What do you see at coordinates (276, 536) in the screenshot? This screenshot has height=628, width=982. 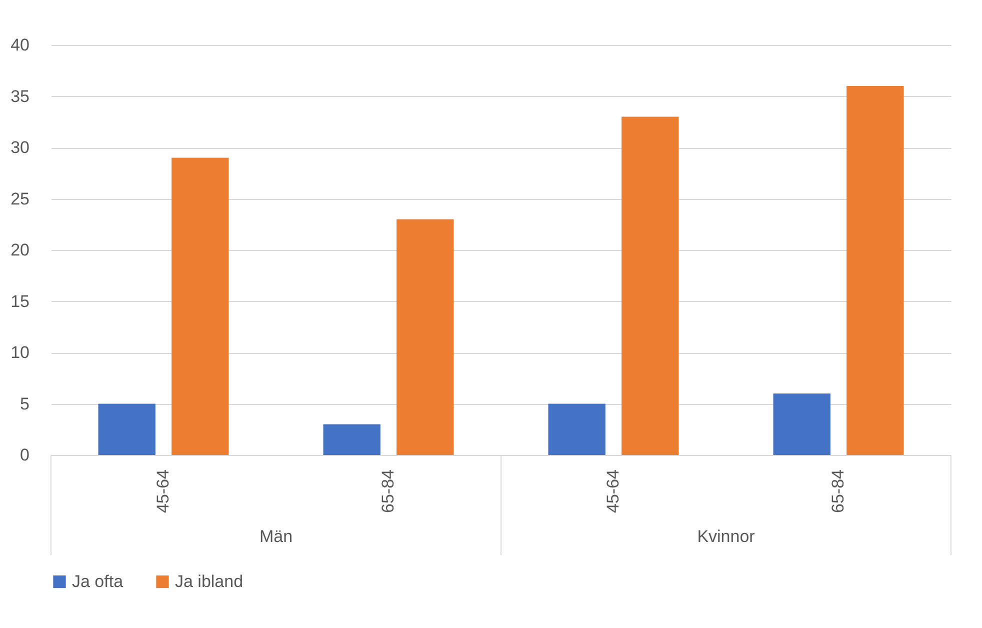 I see `text: Män` at bounding box center [276, 536].